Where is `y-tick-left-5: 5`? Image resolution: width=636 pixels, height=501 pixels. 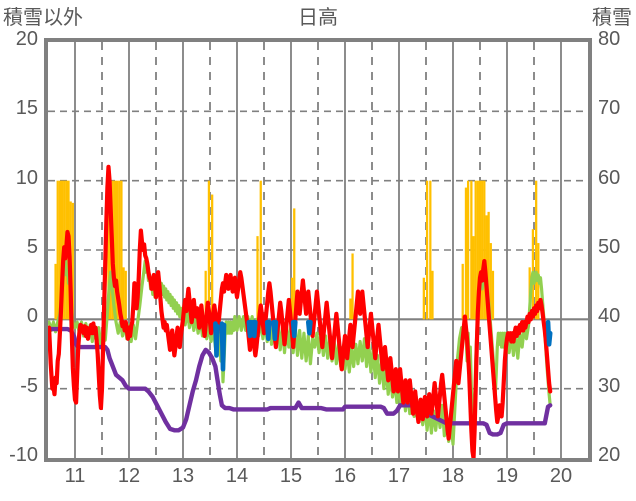
y-tick-left-5: 5 is located at coordinates (32, 247).